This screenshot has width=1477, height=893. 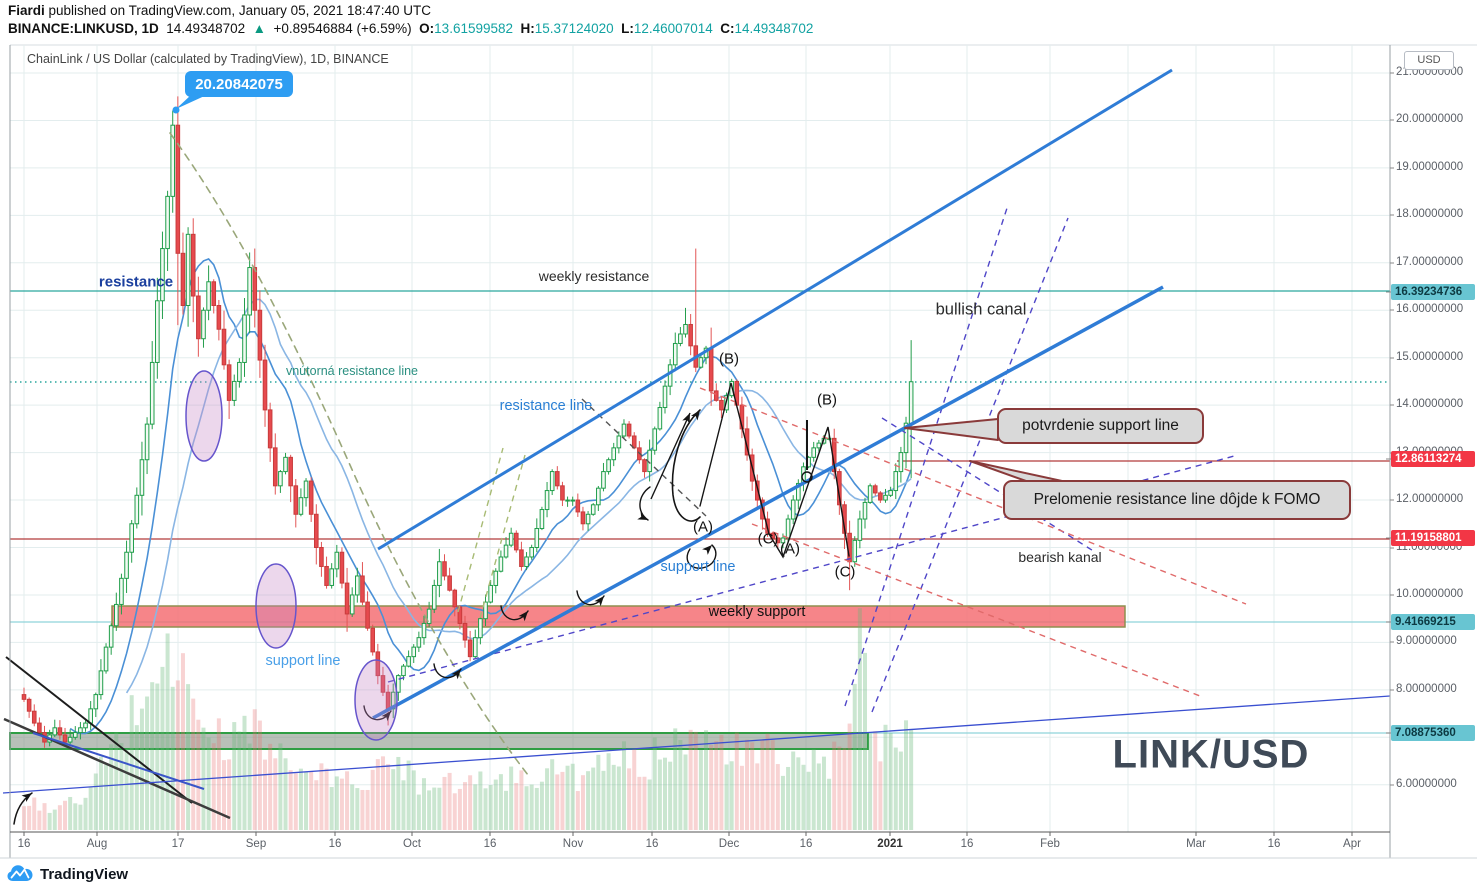 What do you see at coordinates (176, 110) in the screenshot?
I see `peak-marker-dot` at bounding box center [176, 110].